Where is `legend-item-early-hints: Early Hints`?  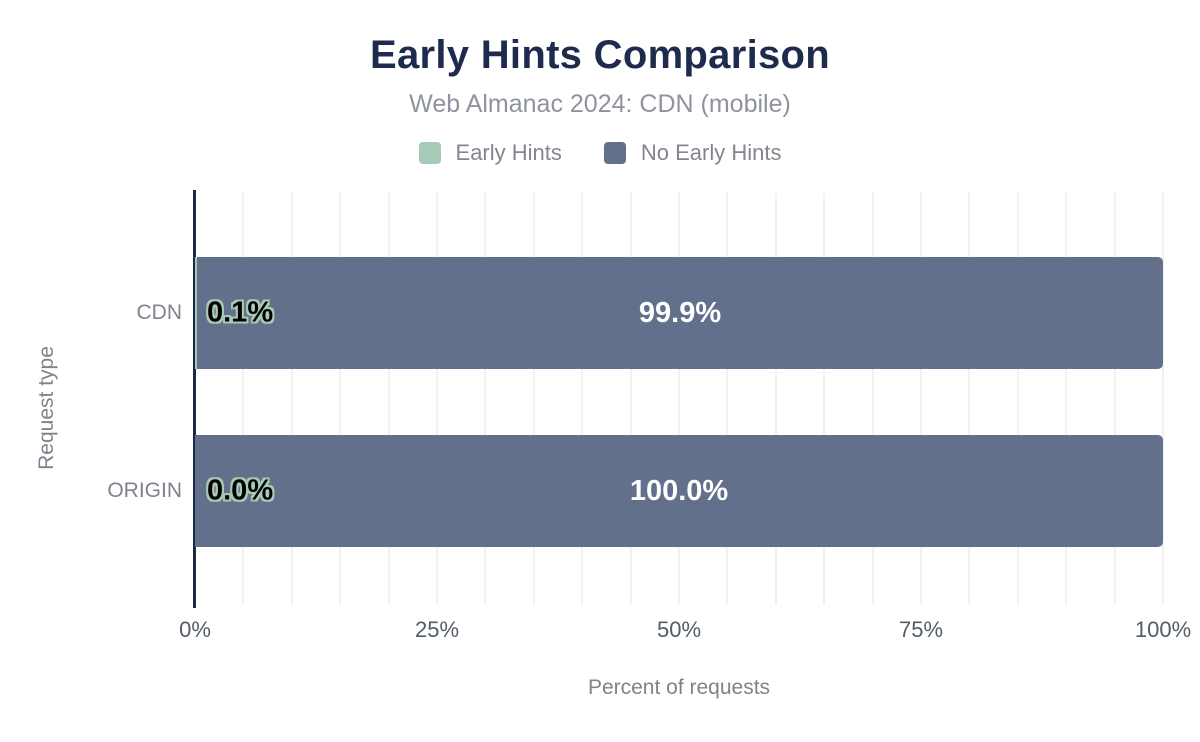
legend-item-early-hints: Early Hints is located at coordinates (490, 153).